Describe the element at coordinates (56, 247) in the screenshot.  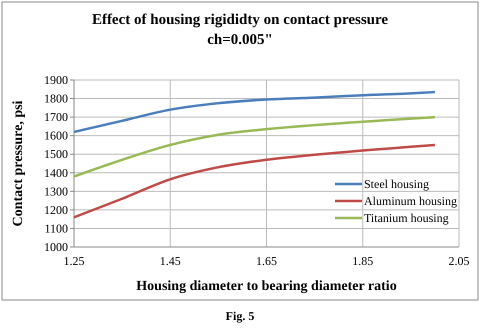
I see `y-tick-label: 1000` at that location.